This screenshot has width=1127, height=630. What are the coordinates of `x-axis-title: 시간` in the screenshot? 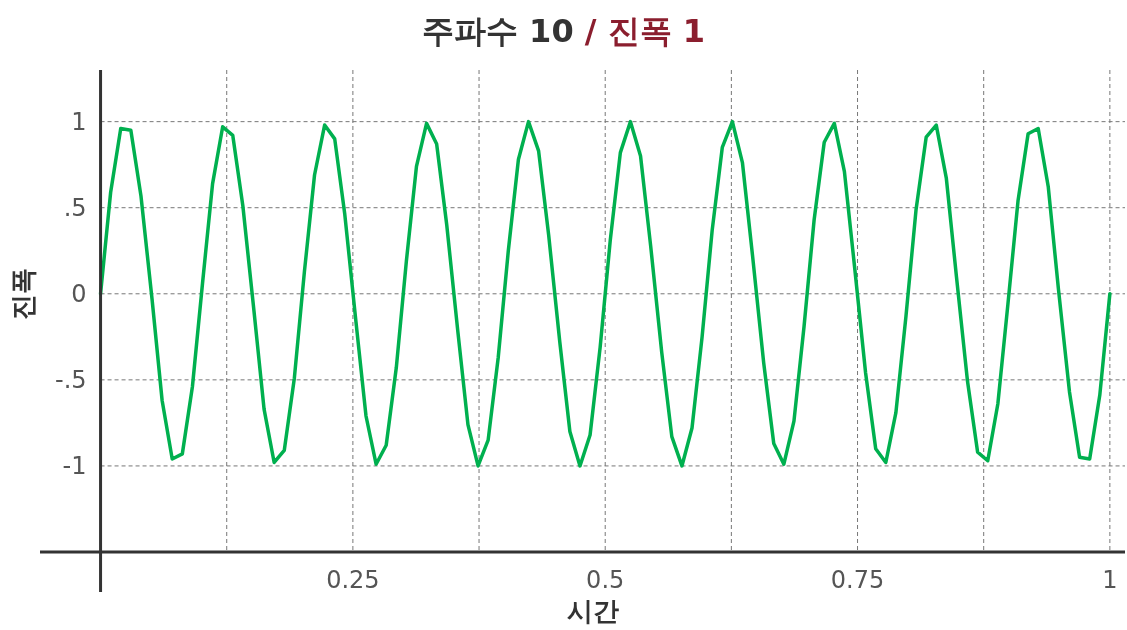 It's located at (592, 611).